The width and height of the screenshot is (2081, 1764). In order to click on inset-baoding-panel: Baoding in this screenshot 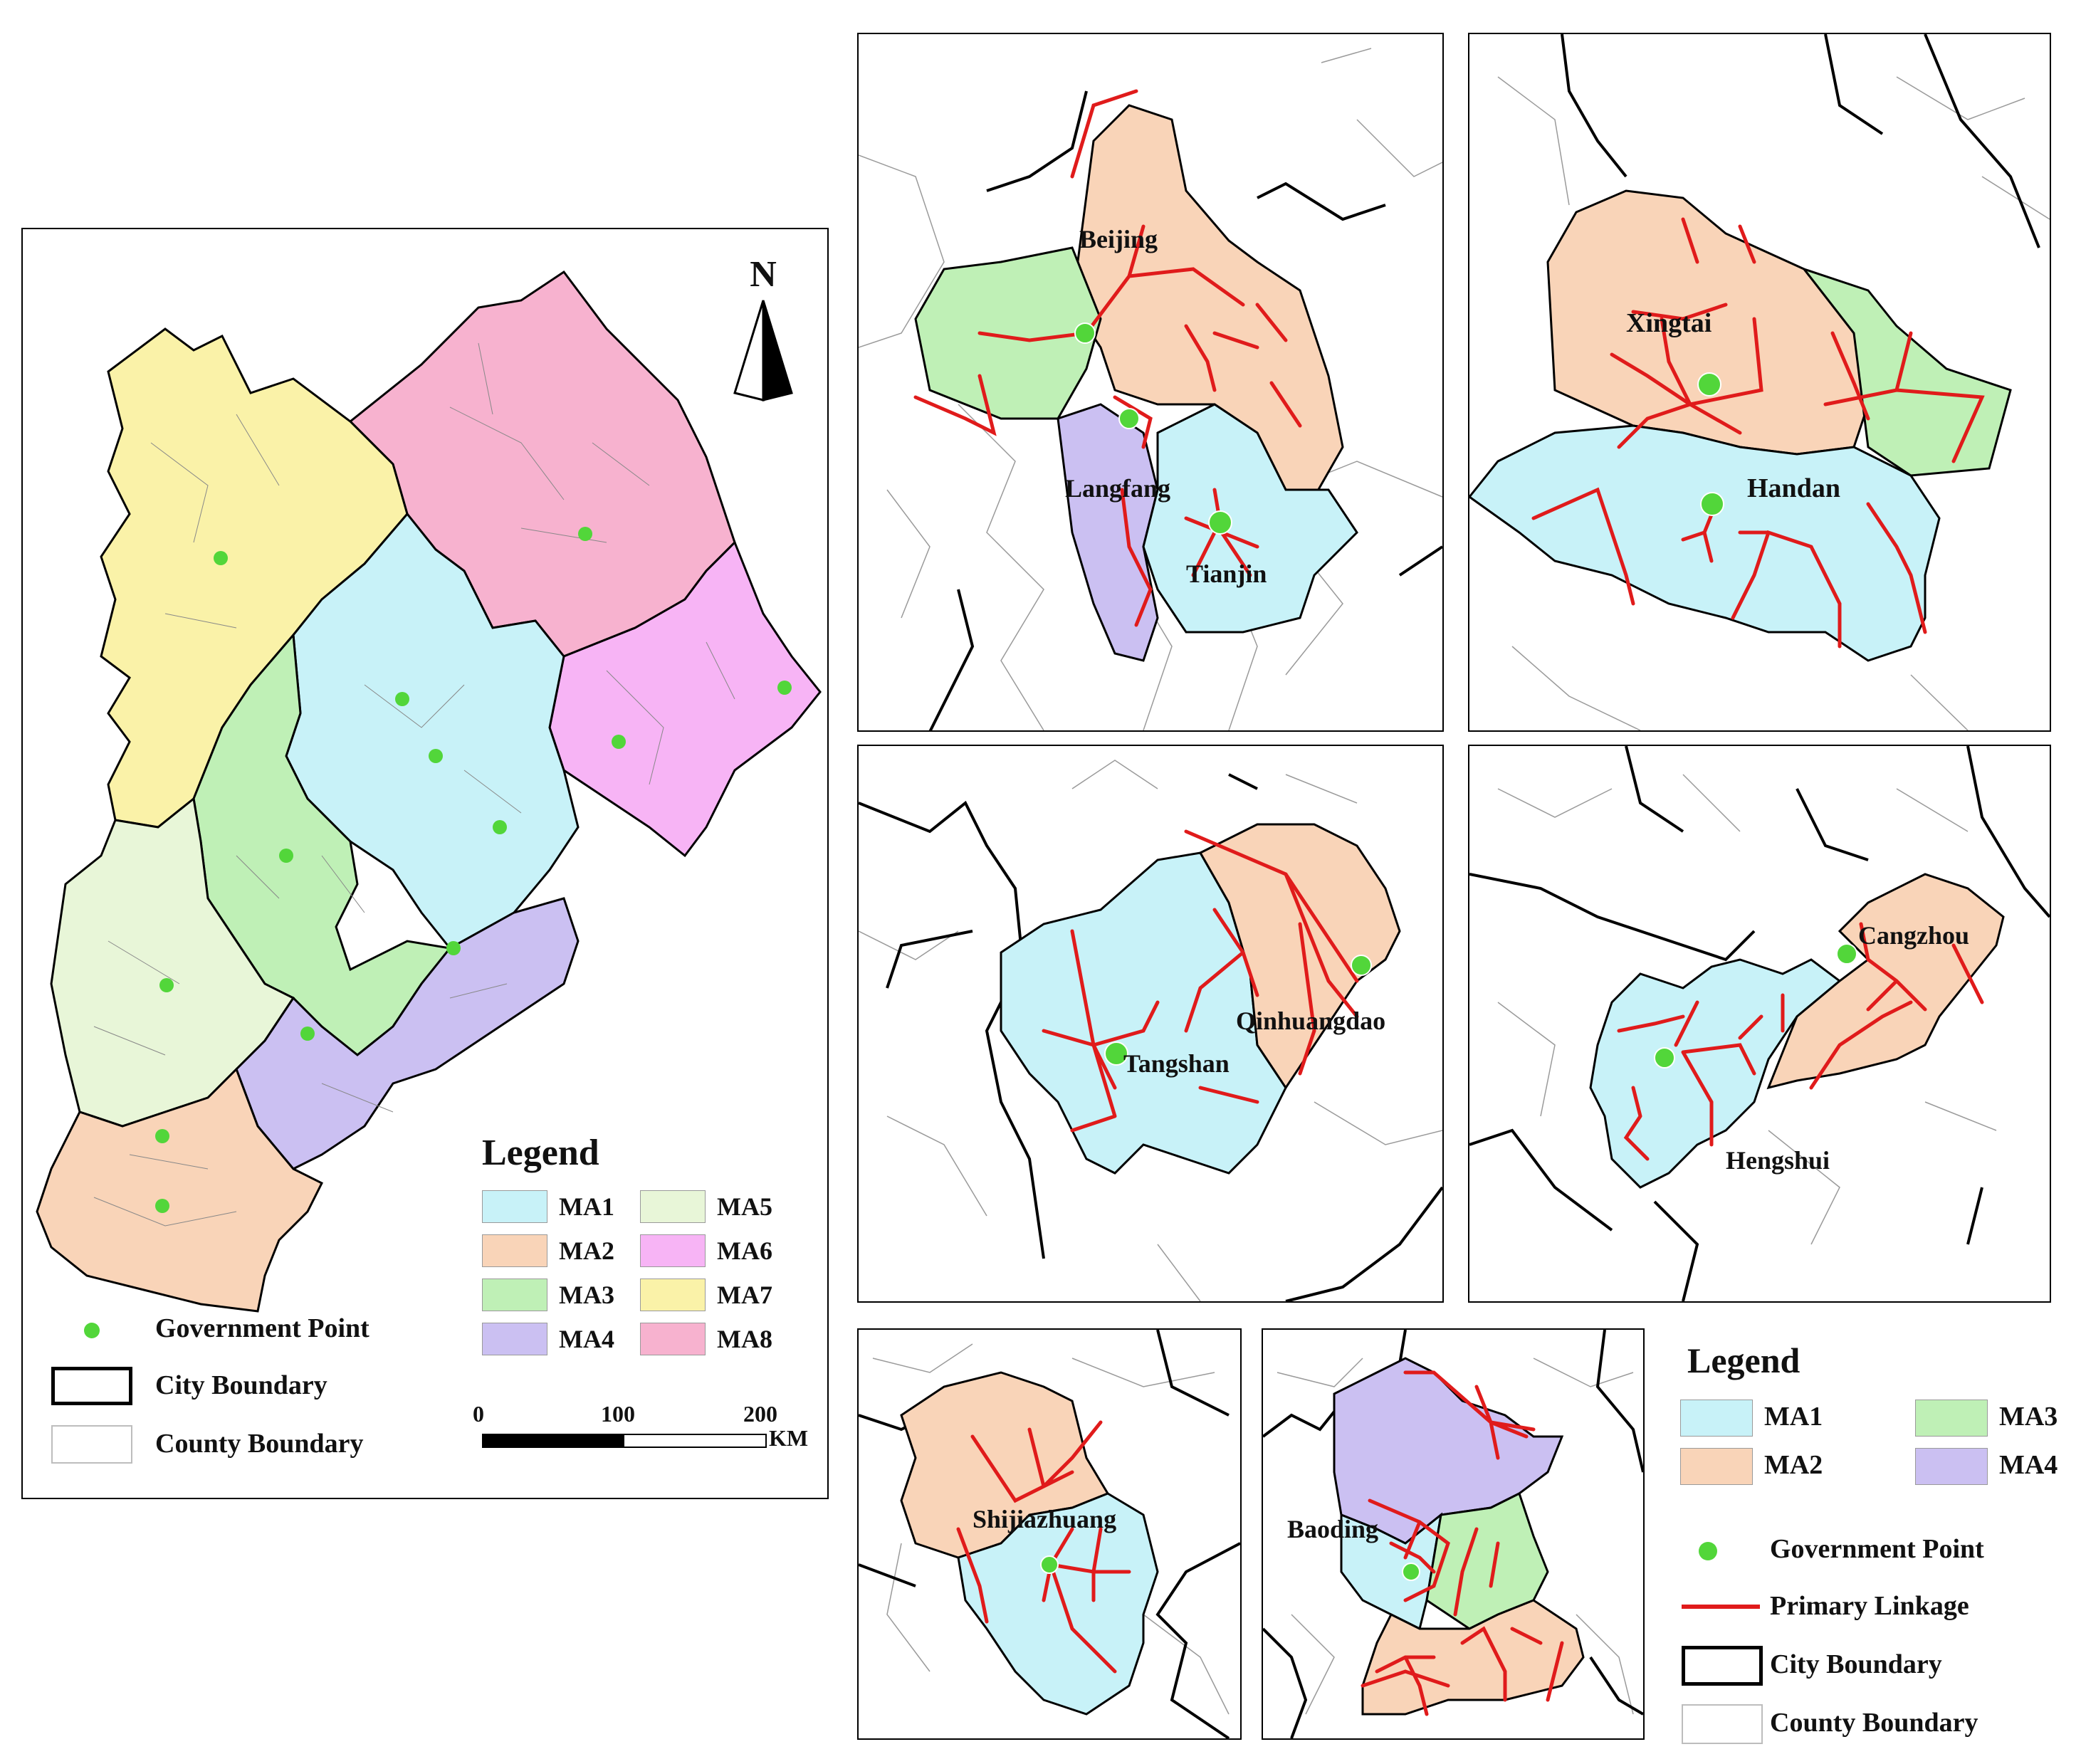, I will do `click(1453, 1534)`.